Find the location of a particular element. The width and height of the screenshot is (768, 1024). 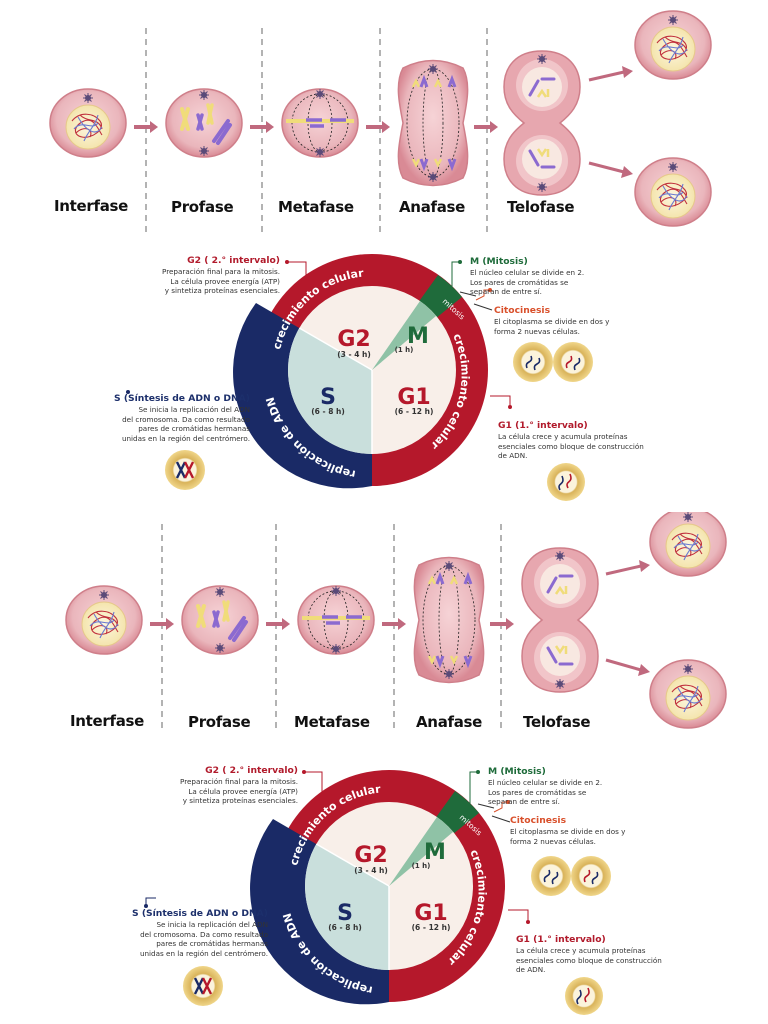

cytokinesis-cells-icon is located at coordinates (553, 362).